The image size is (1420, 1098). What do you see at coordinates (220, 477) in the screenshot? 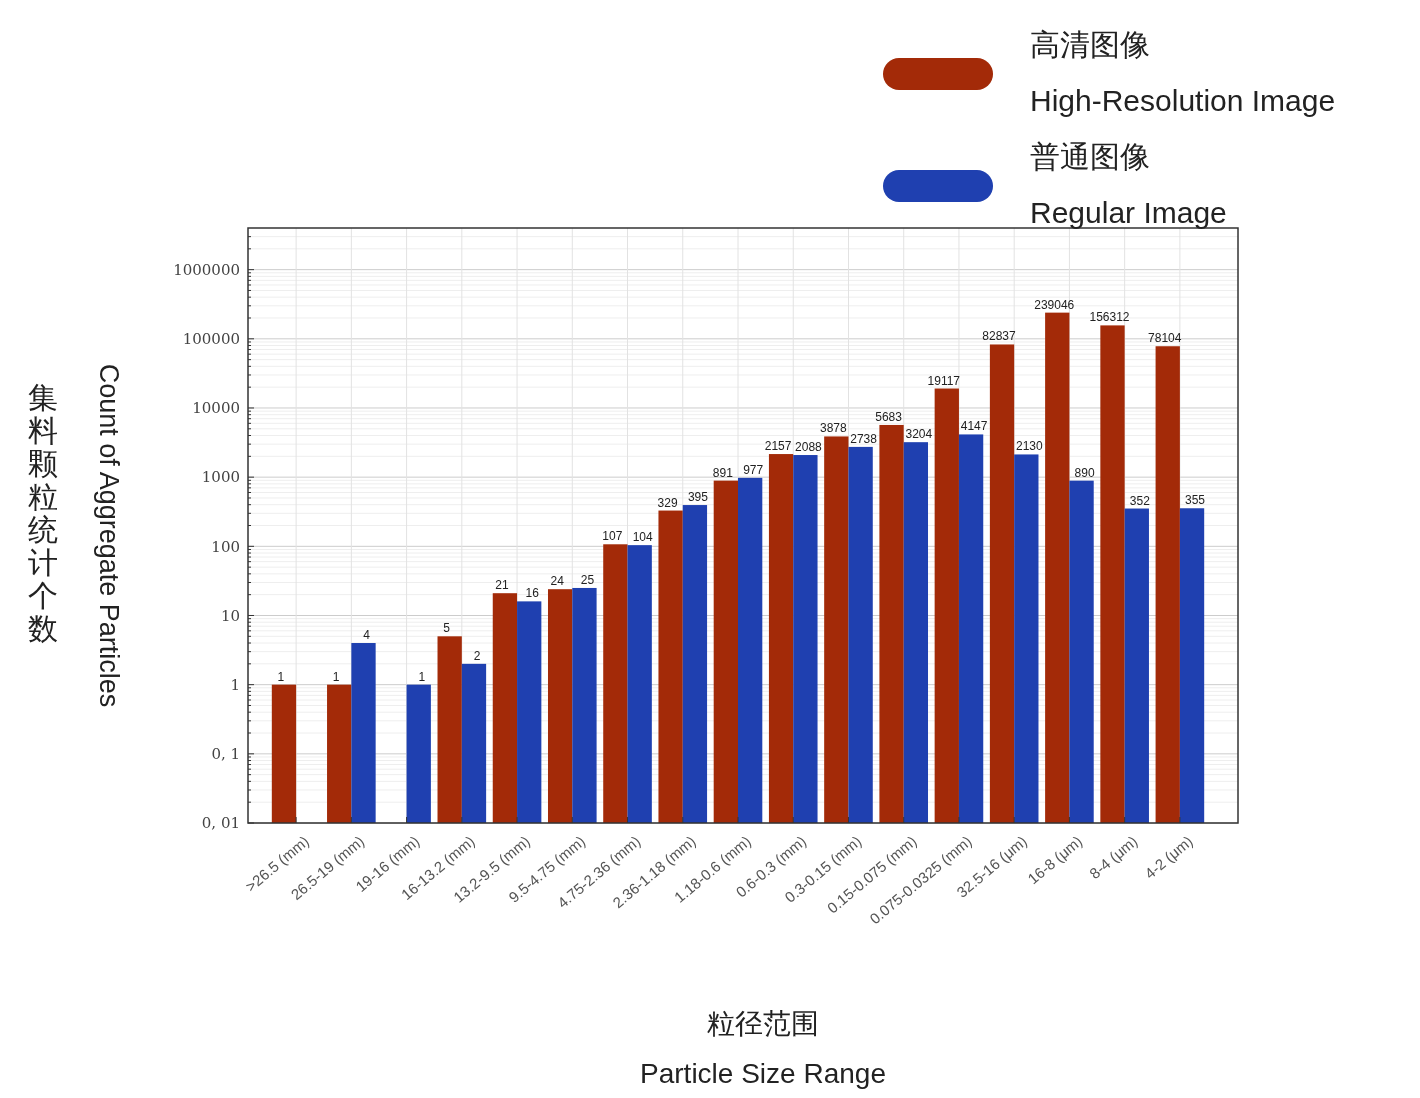
I see `y-tick-label: 1000` at bounding box center [220, 477].